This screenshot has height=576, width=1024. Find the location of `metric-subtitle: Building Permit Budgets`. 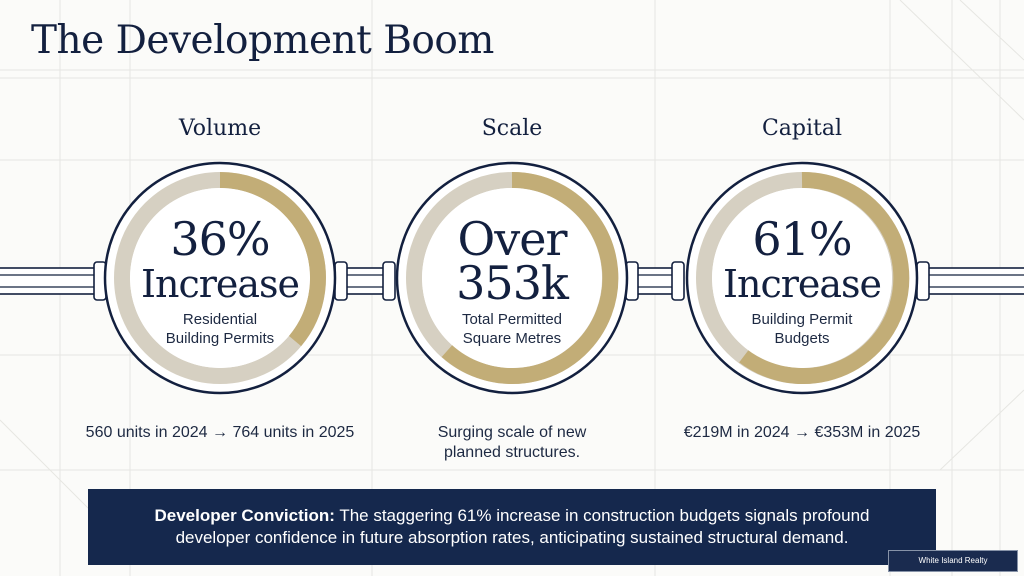

metric-subtitle: Building Permit Budgets is located at coordinates (802, 329).